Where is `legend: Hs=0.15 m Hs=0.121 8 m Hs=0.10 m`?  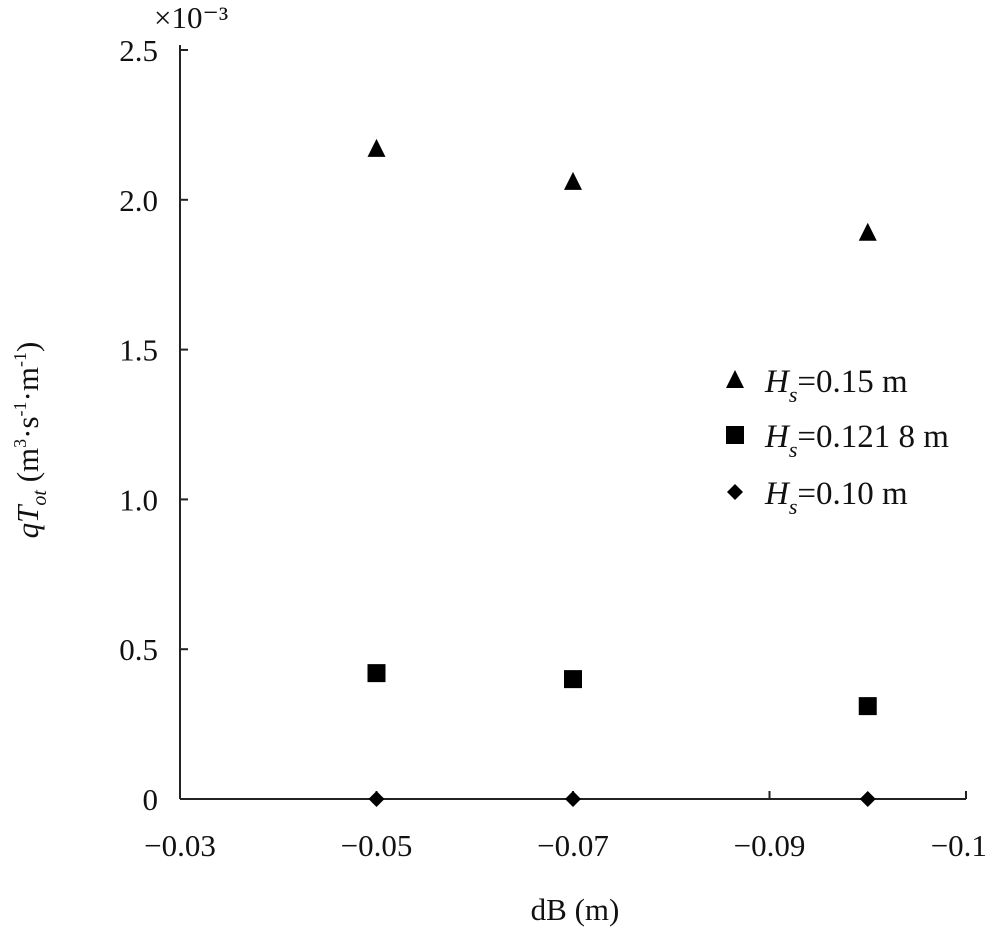 legend: Hs=0.15 m Hs=0.121 8 m Hs=0.10 m is located at coordinates (837, 441).